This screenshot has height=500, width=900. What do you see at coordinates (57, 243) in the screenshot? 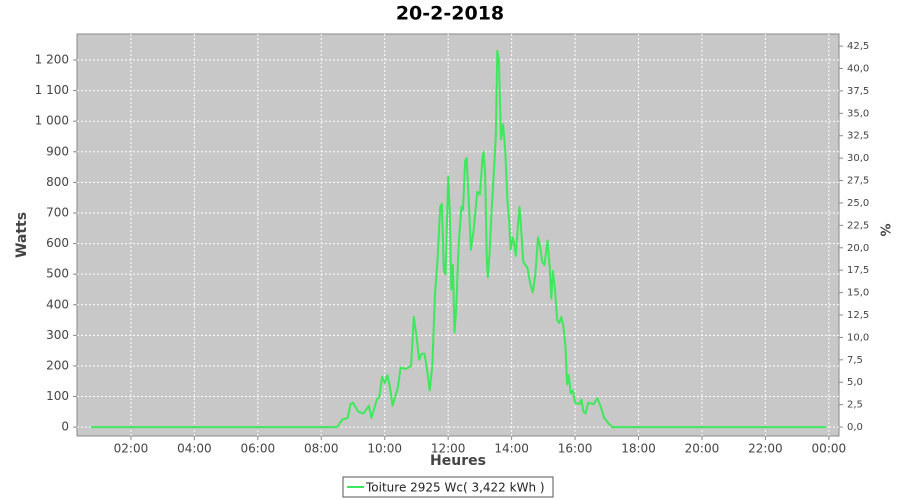
I see `y-tick-label: 600` at bounding box center [57, 243].